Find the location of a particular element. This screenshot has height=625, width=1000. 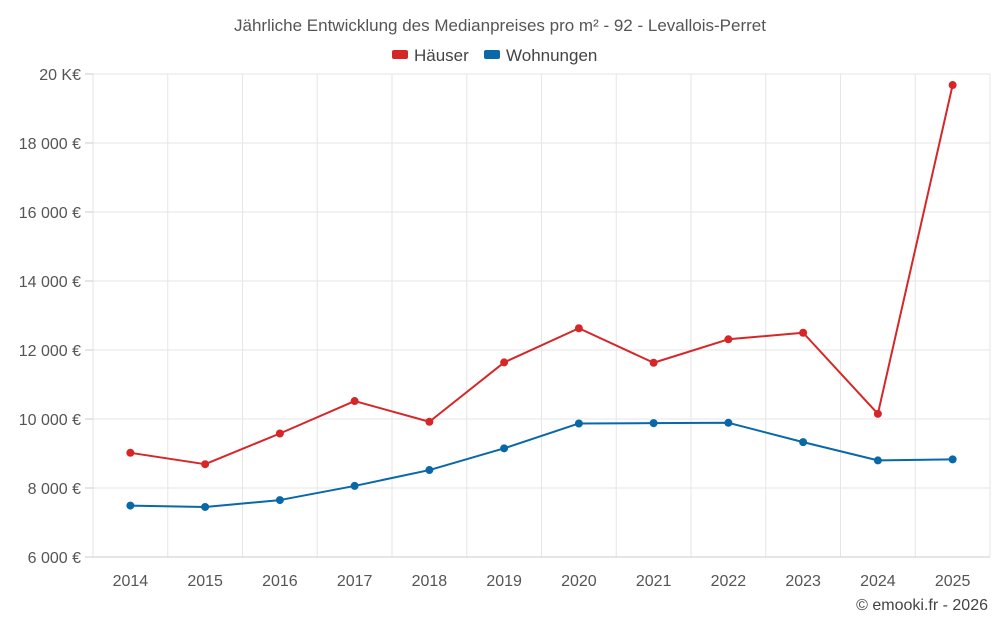

y-tick-label: 10 000 € is located at coordinates (50, 420).